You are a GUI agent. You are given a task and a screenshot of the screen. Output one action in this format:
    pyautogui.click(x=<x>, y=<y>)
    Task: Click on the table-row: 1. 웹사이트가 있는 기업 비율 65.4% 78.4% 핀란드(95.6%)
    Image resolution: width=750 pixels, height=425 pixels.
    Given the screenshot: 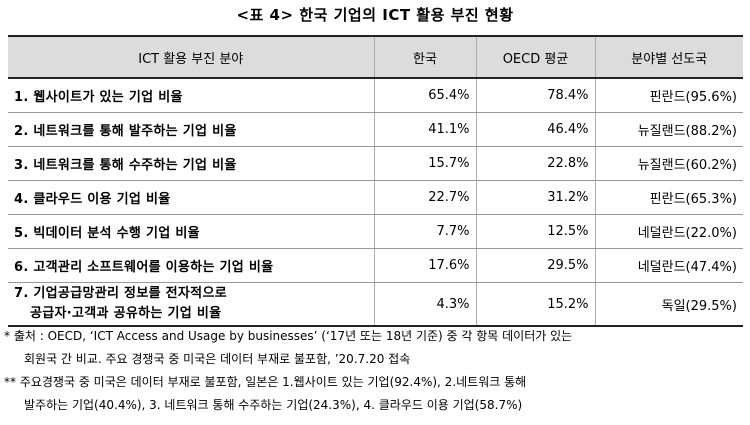 What is the action you would take?
    pyautogui.click(x=375, y=95)
    